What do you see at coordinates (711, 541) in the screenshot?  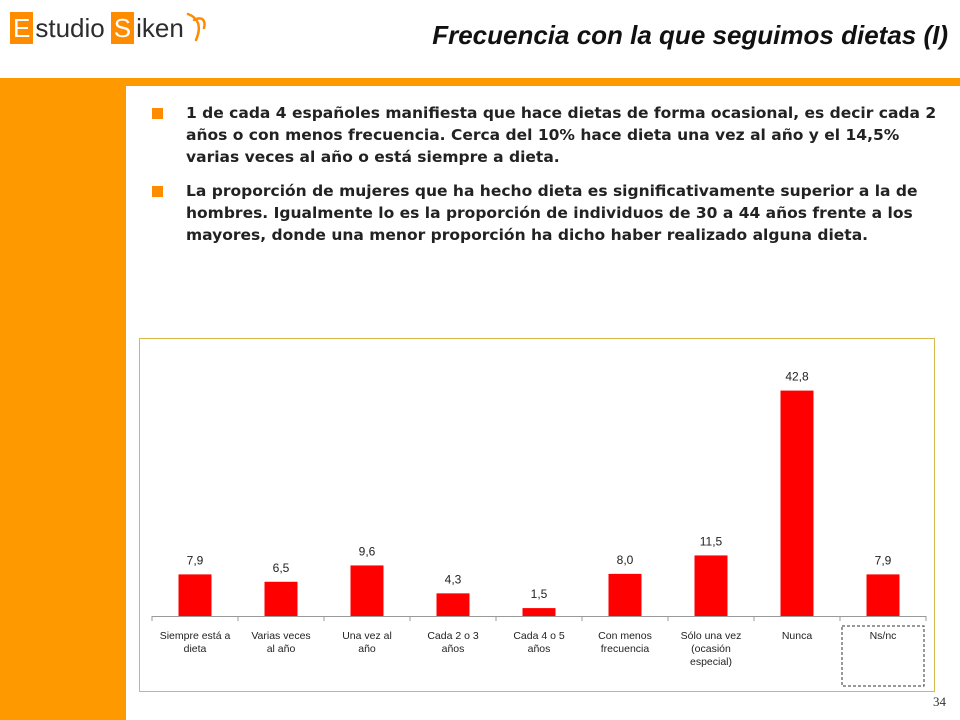 I see `bar-value-label: 11,5` at bounding box center [711, 541].